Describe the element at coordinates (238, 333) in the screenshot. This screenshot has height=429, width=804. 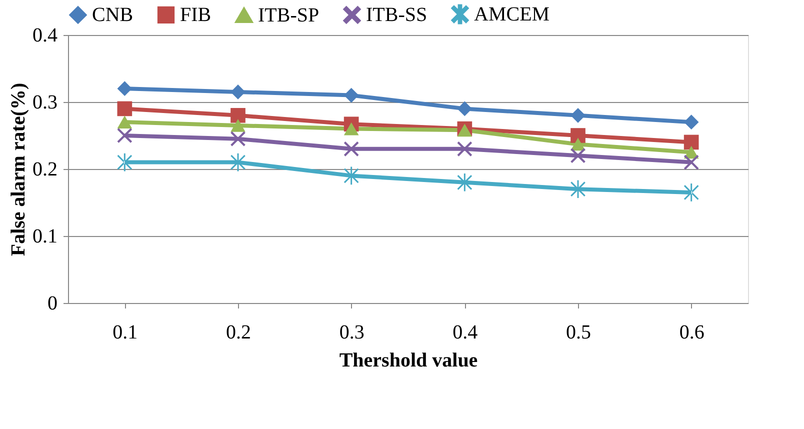
I see `x-tick-label: 0.2` at that location.